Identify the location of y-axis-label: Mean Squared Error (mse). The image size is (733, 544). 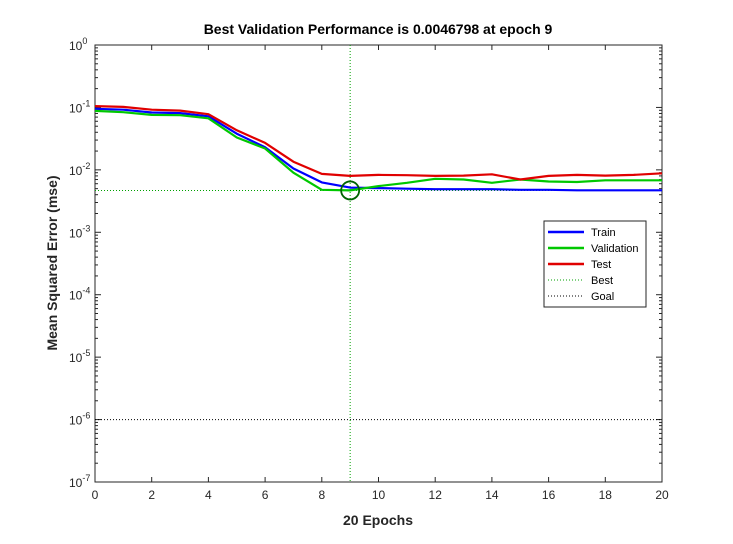
(52, 262).